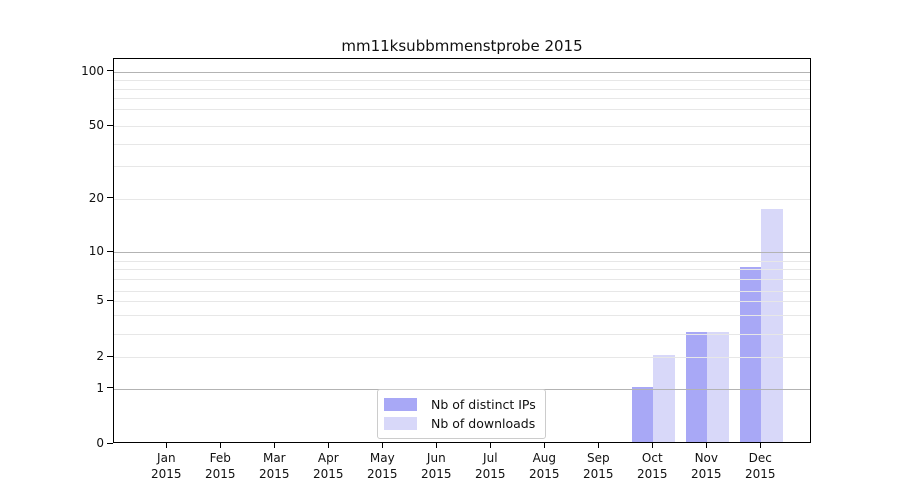 This screenshot has width=900, height=500. I want to click on x-tick-label: Jul 2015, so click(490, 466).